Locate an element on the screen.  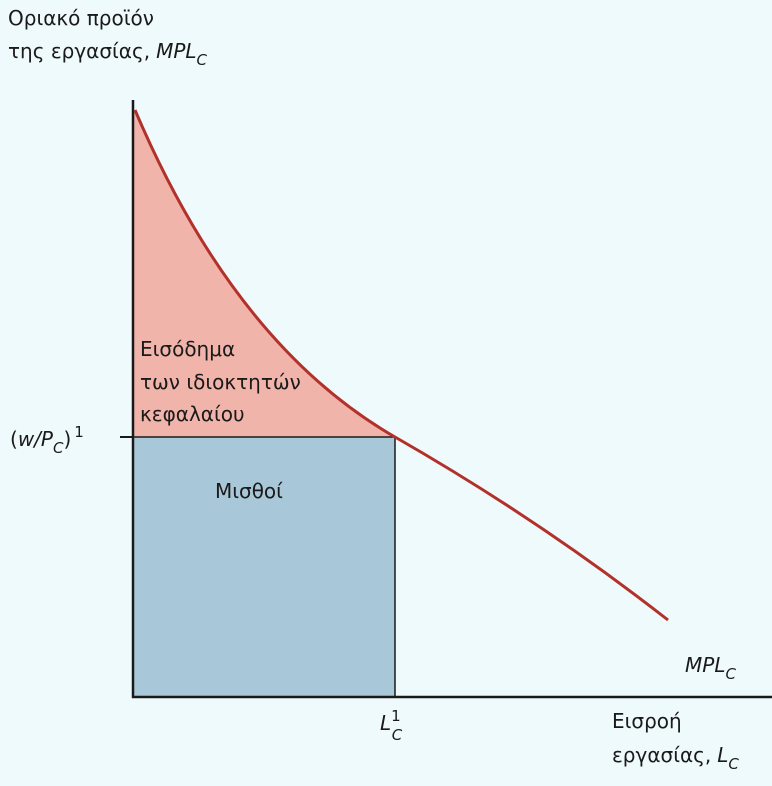
x-axis-label: Εισροή is located at coordinates (647, 721).